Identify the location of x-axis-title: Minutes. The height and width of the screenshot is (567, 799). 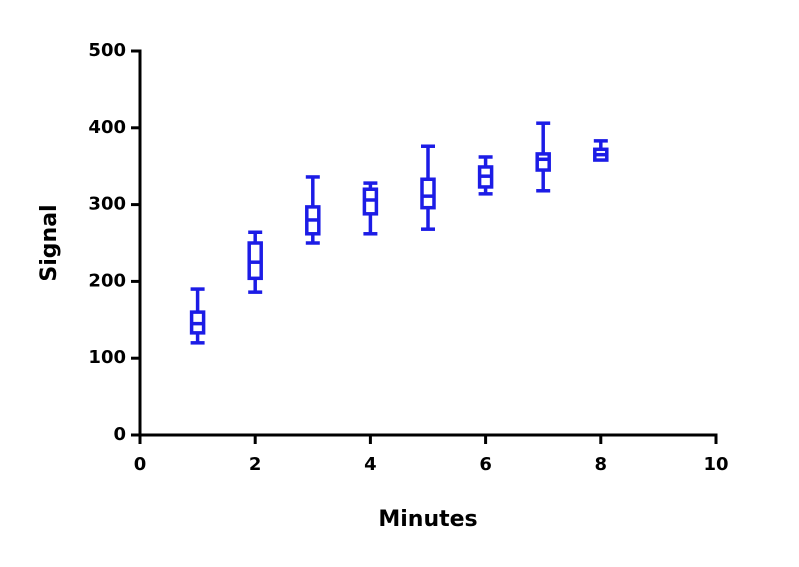
(427, 519).